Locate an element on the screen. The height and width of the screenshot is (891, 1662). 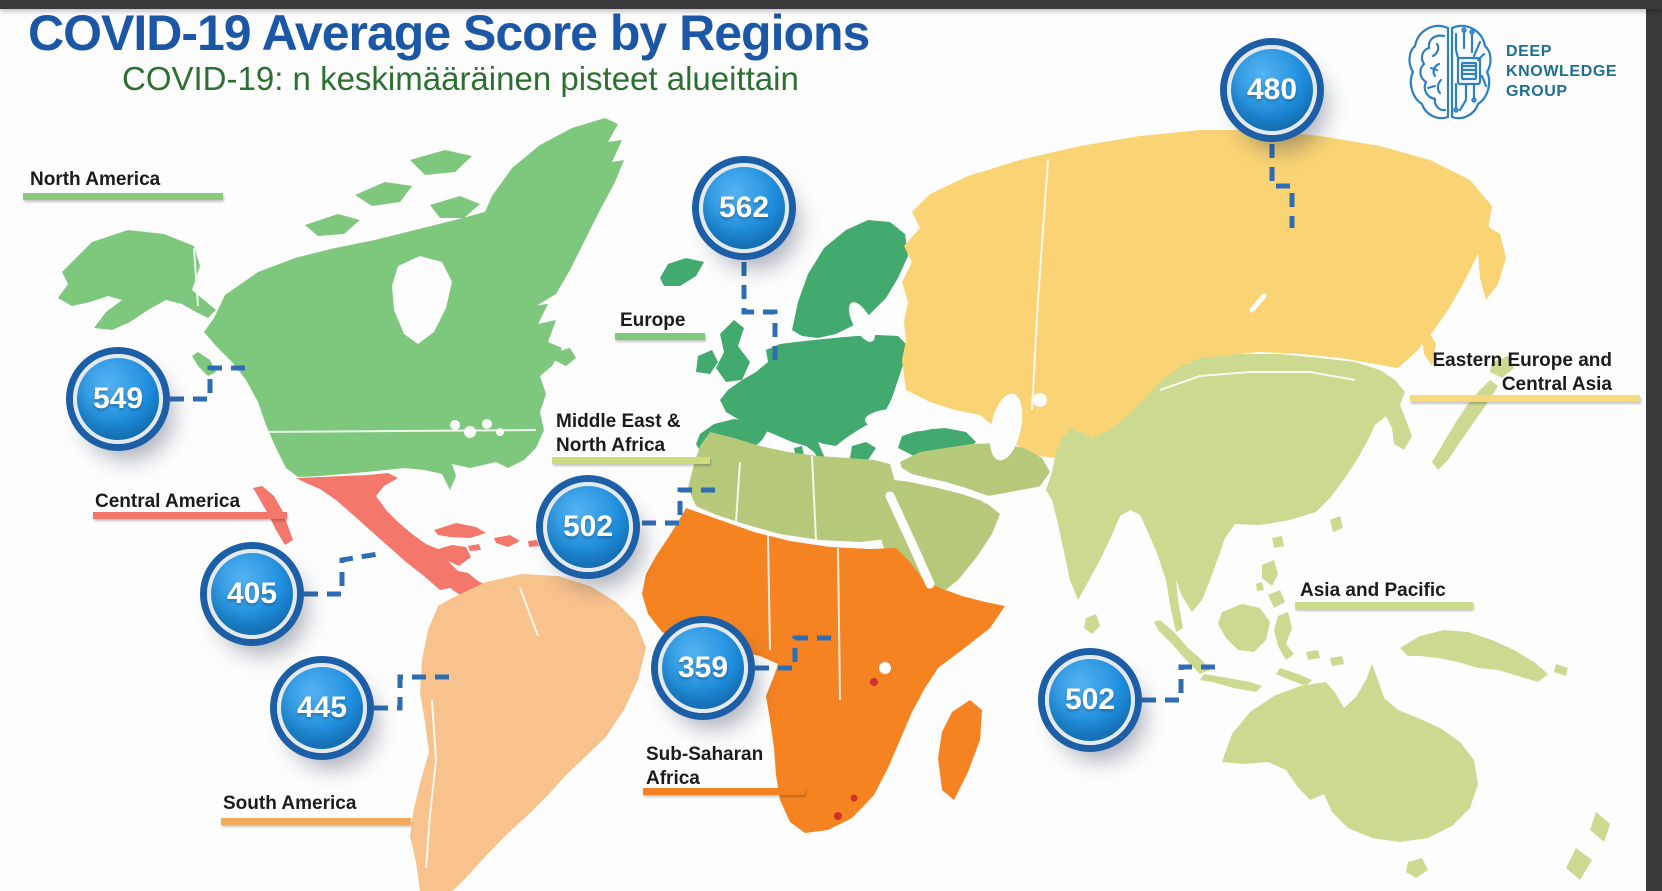
logo-line-1: DEEP is located at coordinates (1529, 51).